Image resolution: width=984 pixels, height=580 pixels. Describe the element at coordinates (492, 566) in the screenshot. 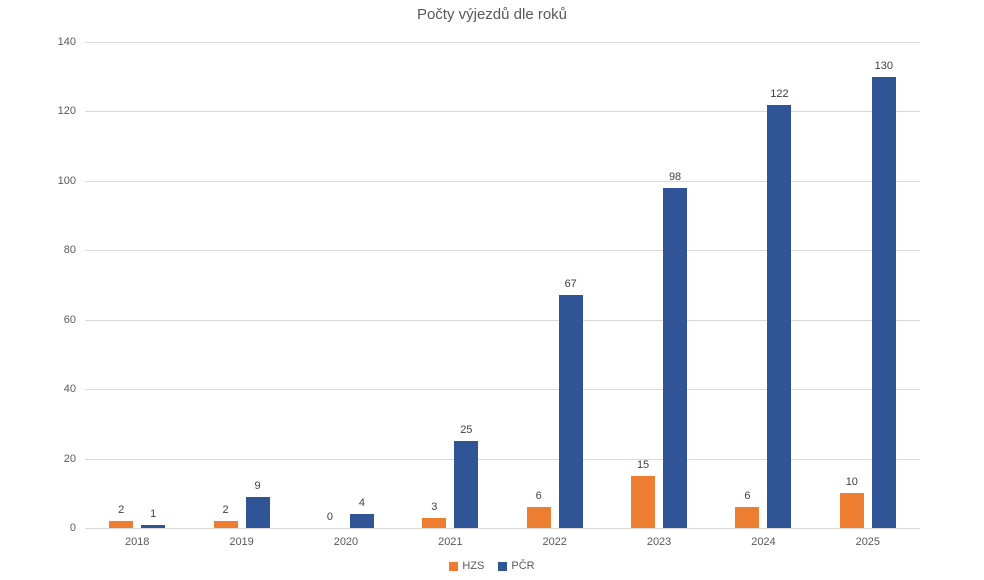

I see `legend: HZS PČR` at that location.